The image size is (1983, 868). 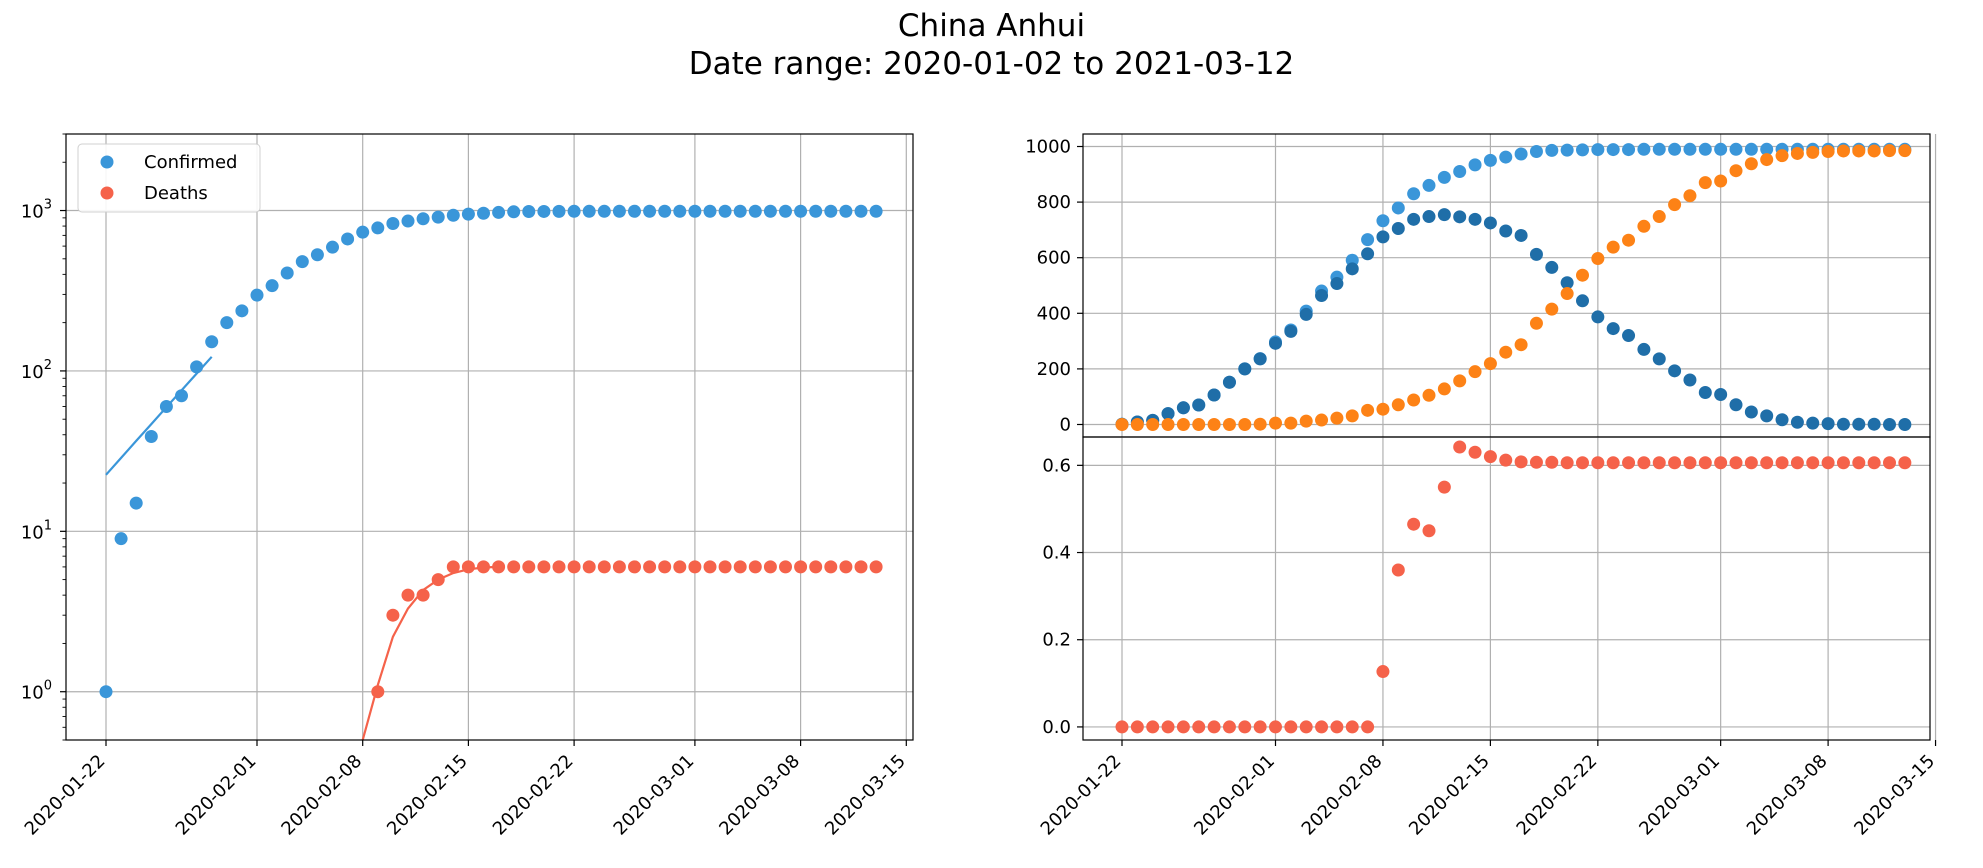 What do you see at coordinates (533, 795) in the screenshot?
I see `x-tick-label: 2020-02-22` at bounding box center [533, 795].